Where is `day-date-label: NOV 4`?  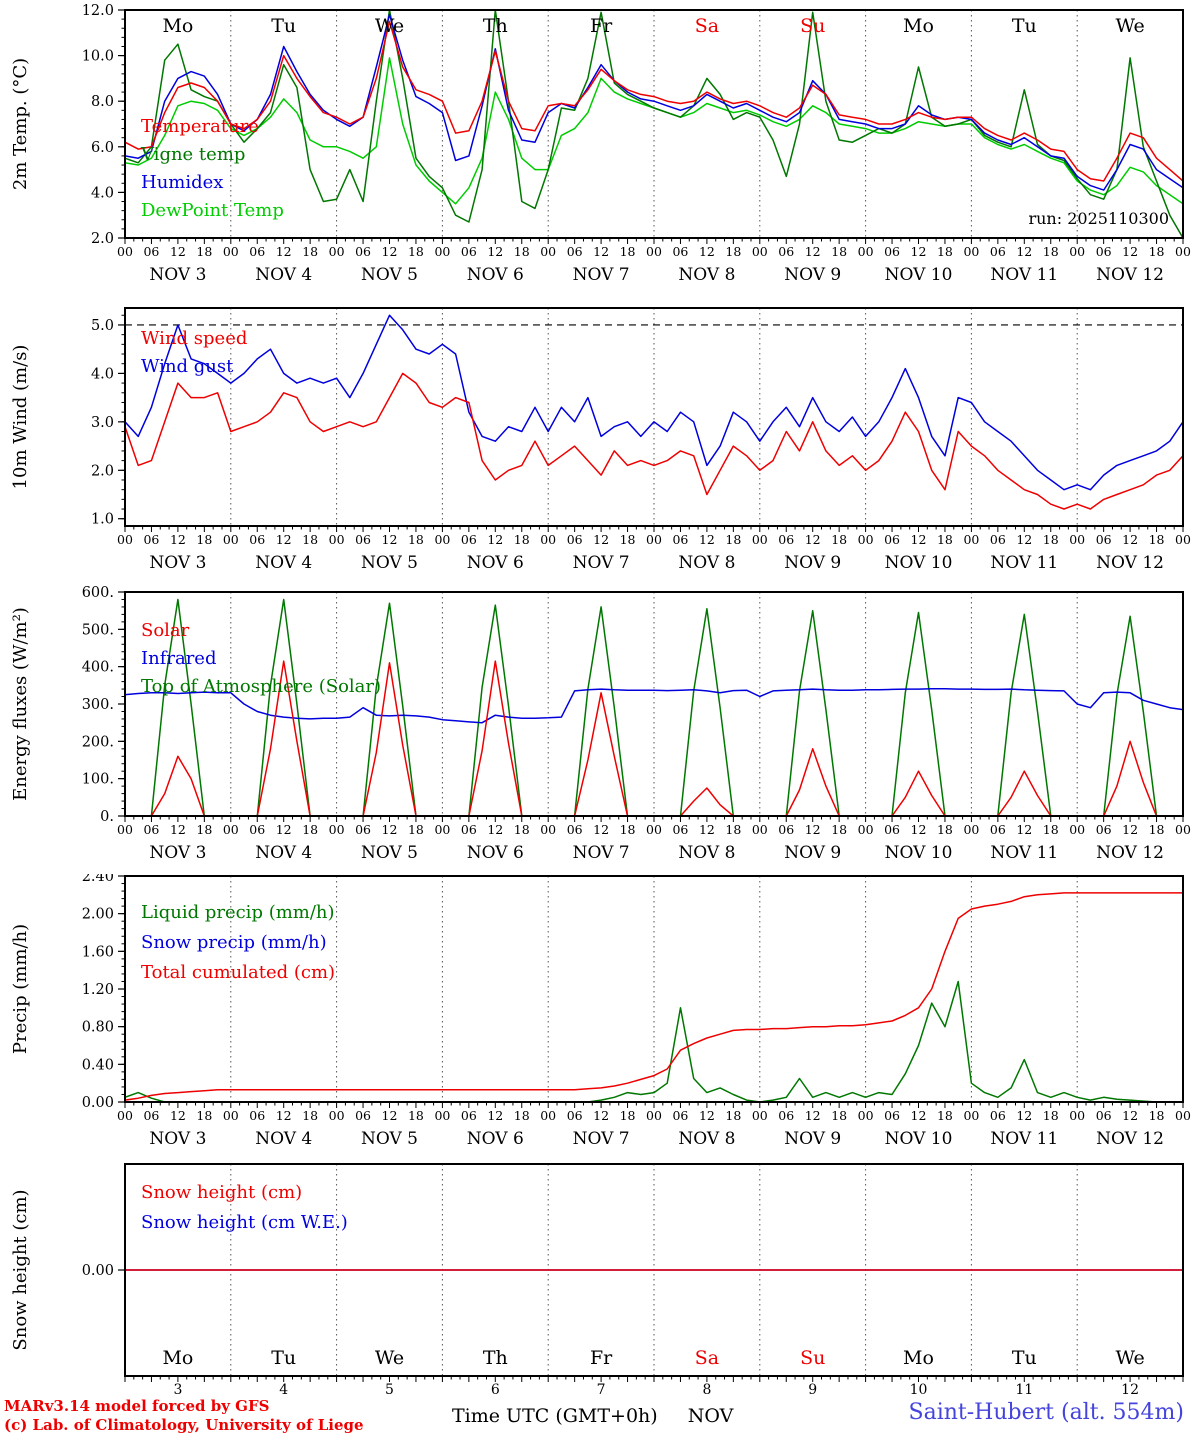 day-date-label: NOV 4 is located at coordinates (283, 853).